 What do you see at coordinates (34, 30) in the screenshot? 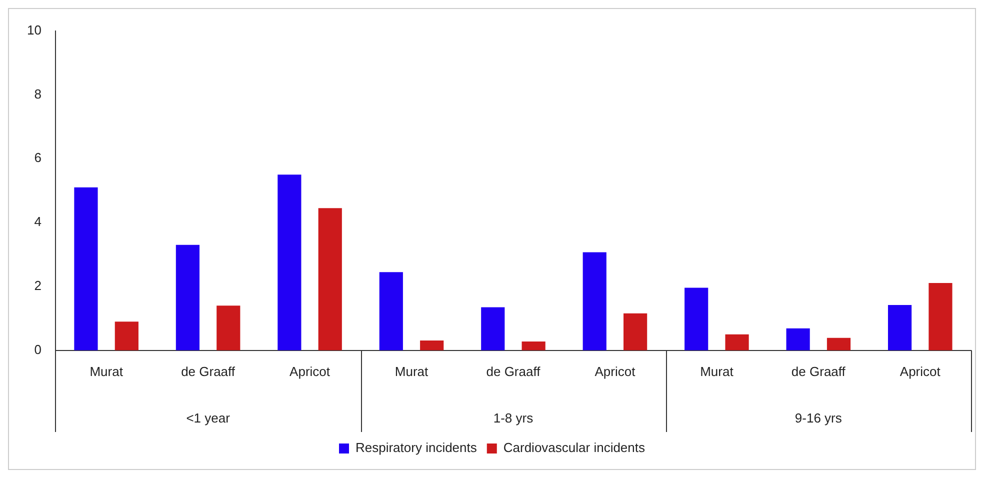
I see `y-tick-label: 10` at bounding box center [34, 30].